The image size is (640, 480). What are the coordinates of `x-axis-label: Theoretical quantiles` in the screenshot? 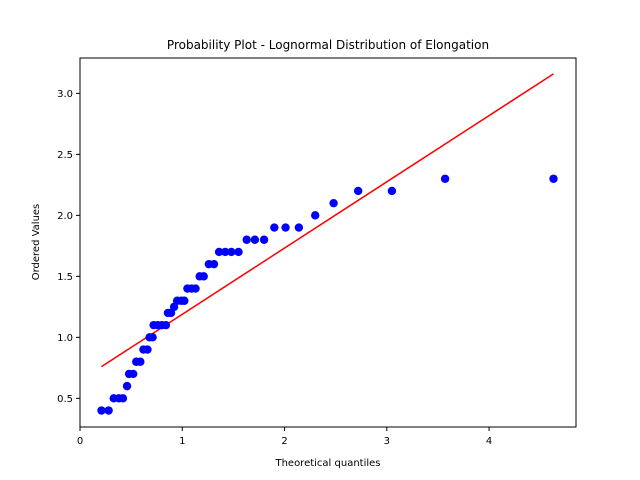 It's located at (327, 463).